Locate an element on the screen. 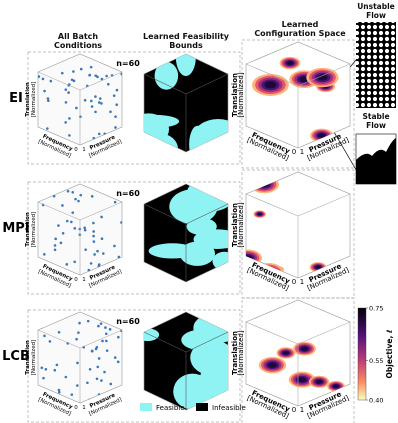 This screenshot has height=423, width=398. tick-label: 1 is located at coordinates (302, 282).